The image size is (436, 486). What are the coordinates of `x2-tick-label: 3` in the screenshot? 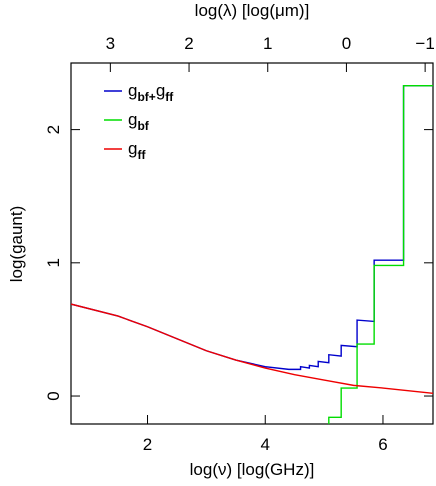 It's located at (110, 43).